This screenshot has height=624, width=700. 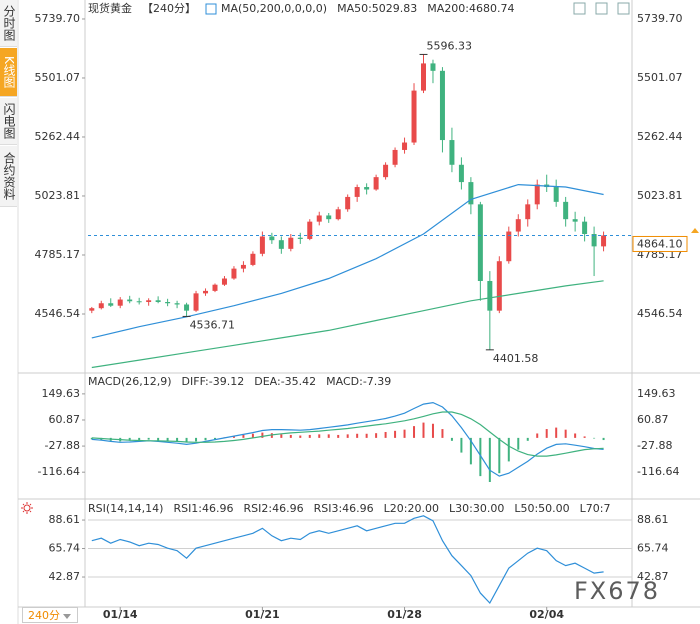 I want to click on annotation-label: 4401.58, so click(x=516, y=358).